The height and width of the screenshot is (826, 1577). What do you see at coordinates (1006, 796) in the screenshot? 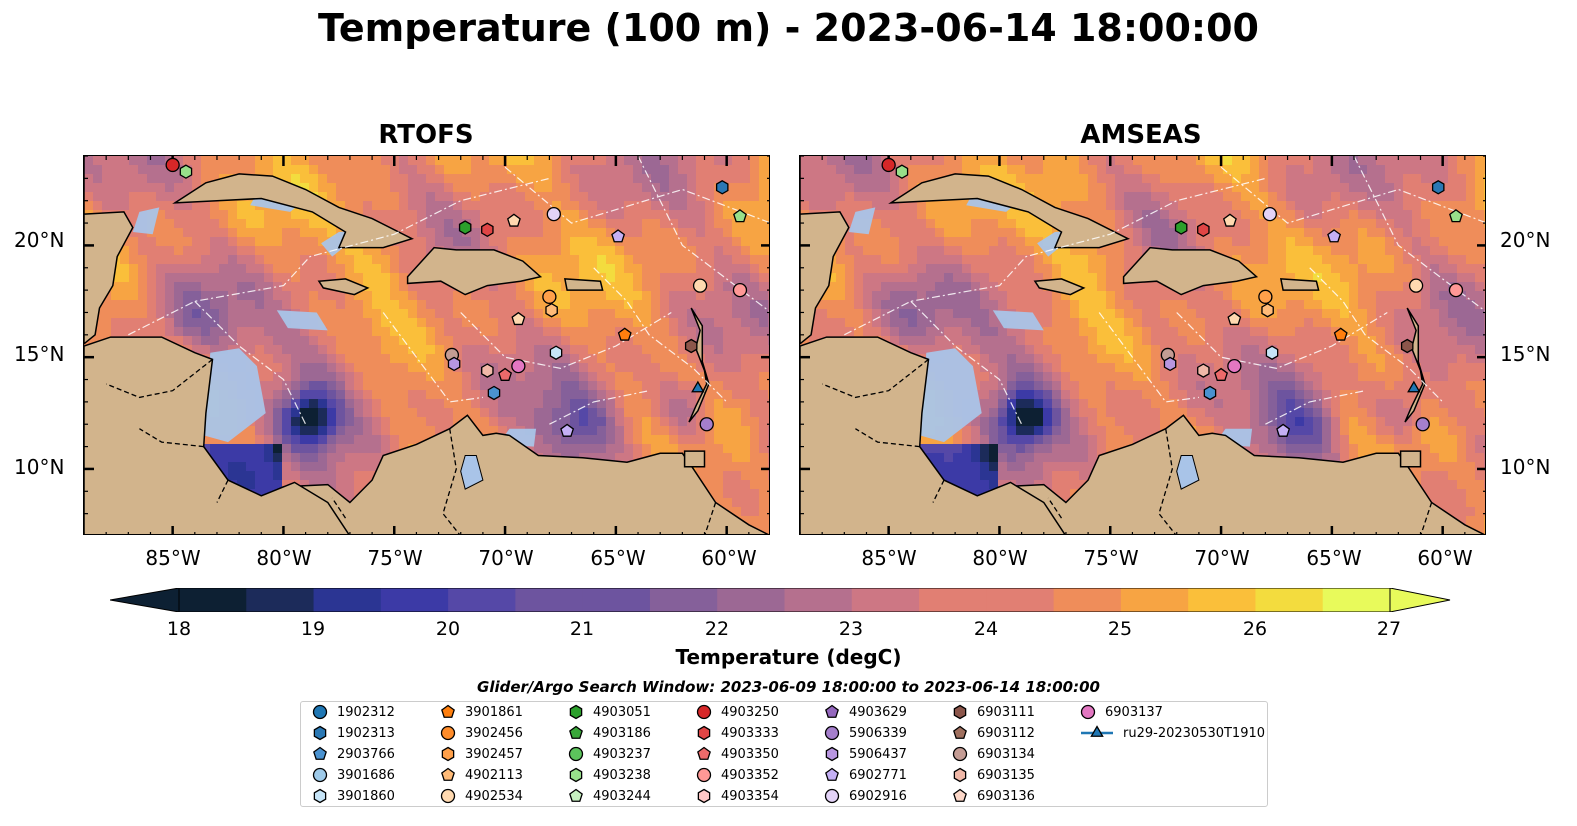
I see `legend-label: 6903136` at bounding box center [1006, 796].